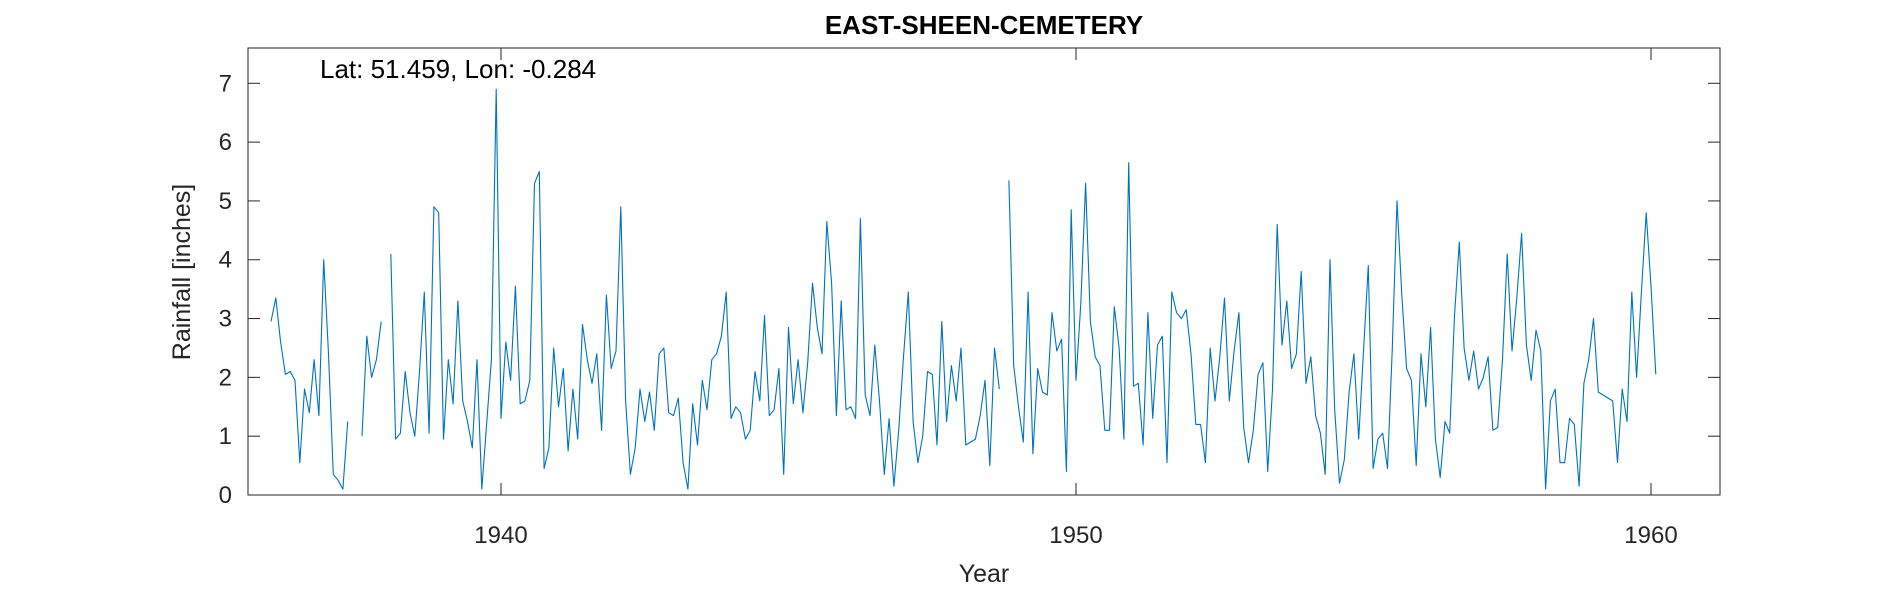  Describe the element at coordinates (225, 377) in the screenshot. I see `y-tick-label: 2` at that location.